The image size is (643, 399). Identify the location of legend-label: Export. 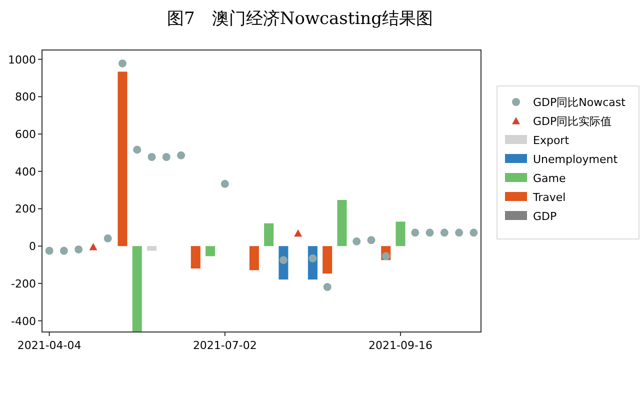
(551, 140).